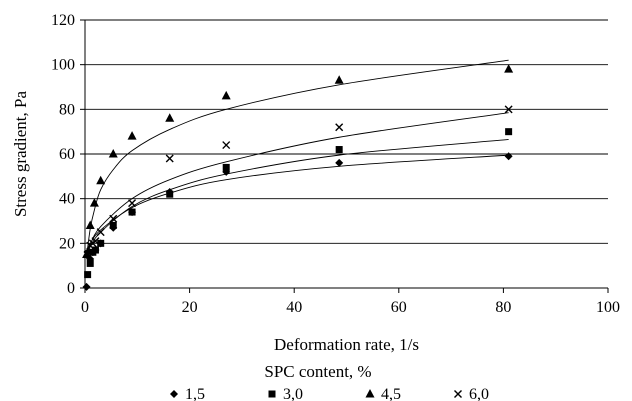  I want to click on x-tick-label: 0, so click(85, 307).